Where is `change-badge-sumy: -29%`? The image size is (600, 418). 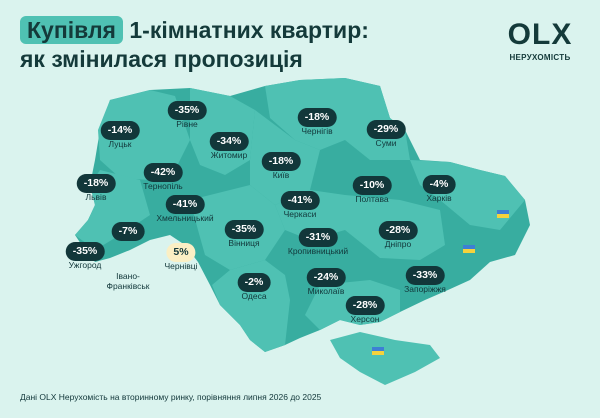
change-badge-sumy: -29% is located at coordinates (386, 129).